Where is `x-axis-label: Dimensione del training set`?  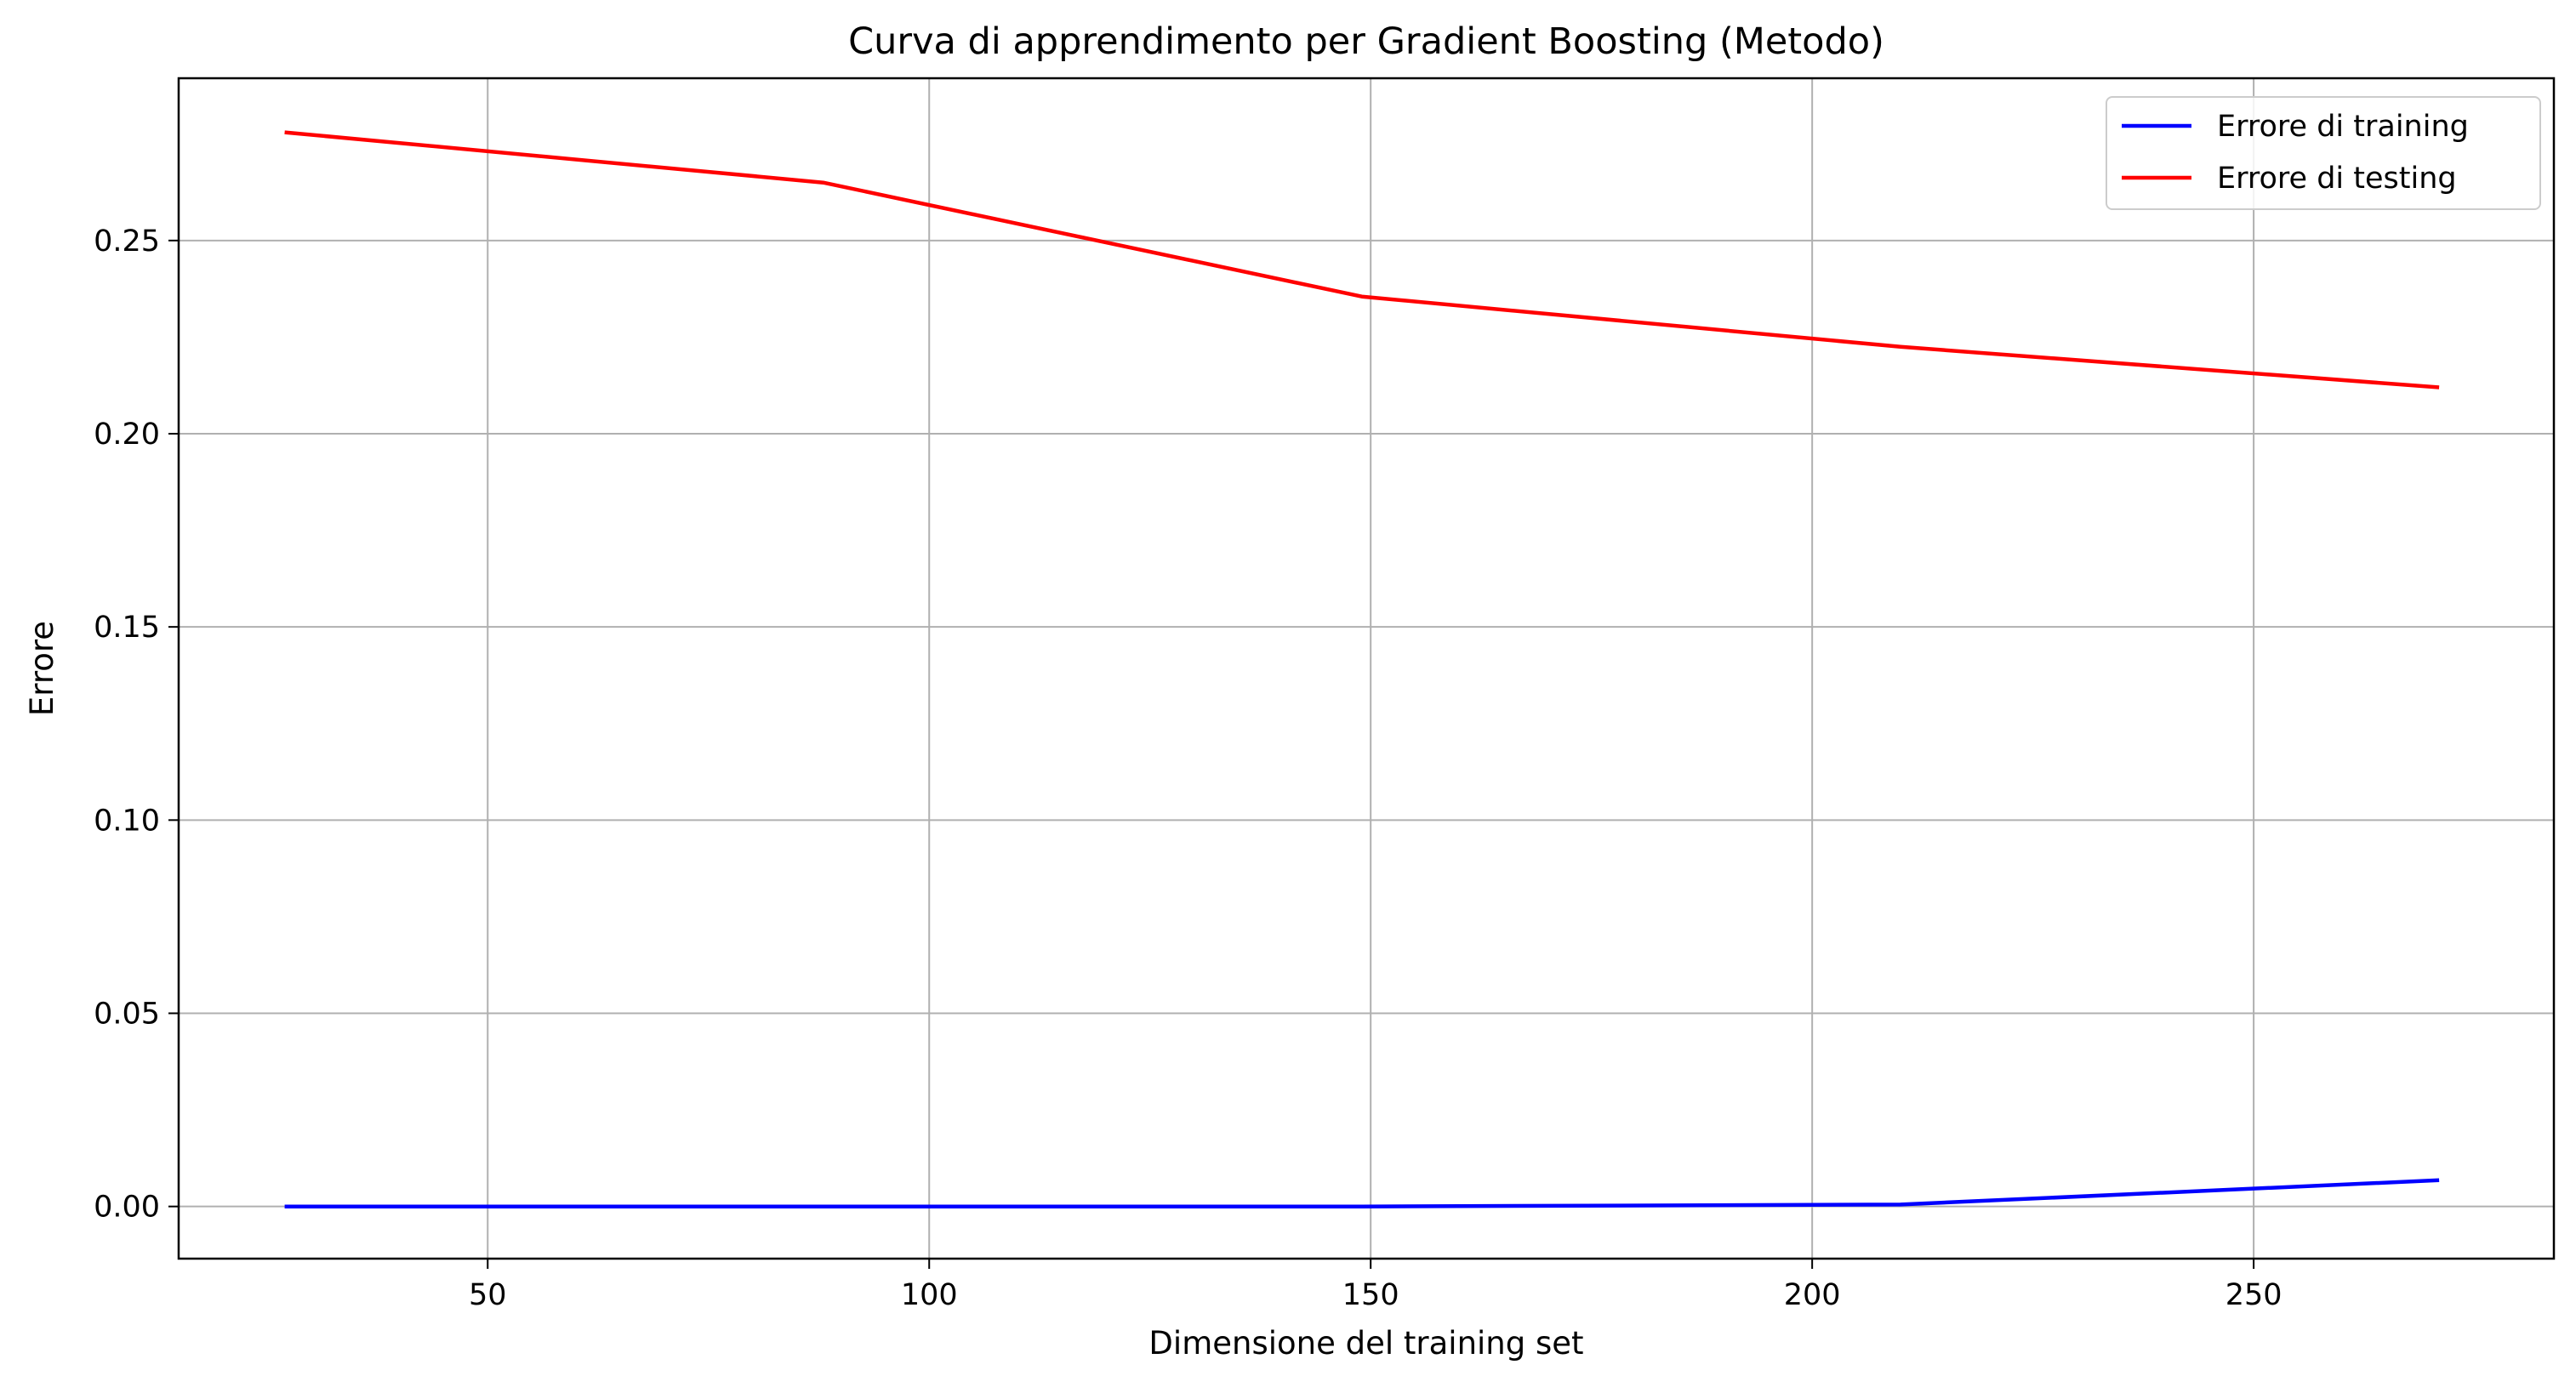
x-axis-label: Dimensione del training set is located at coordinates (1365, 1343).